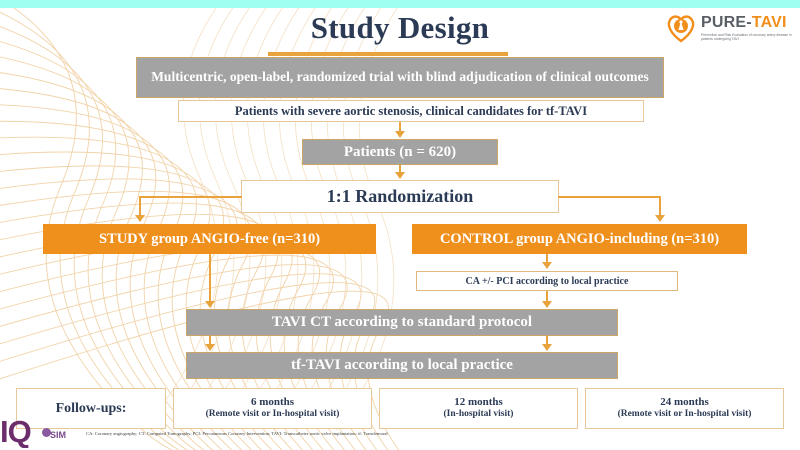  What do you see at coordinates (91, 408) in the screenshot?
I see `followups-label: Follow-ups:` at bounding box center [91, 408].